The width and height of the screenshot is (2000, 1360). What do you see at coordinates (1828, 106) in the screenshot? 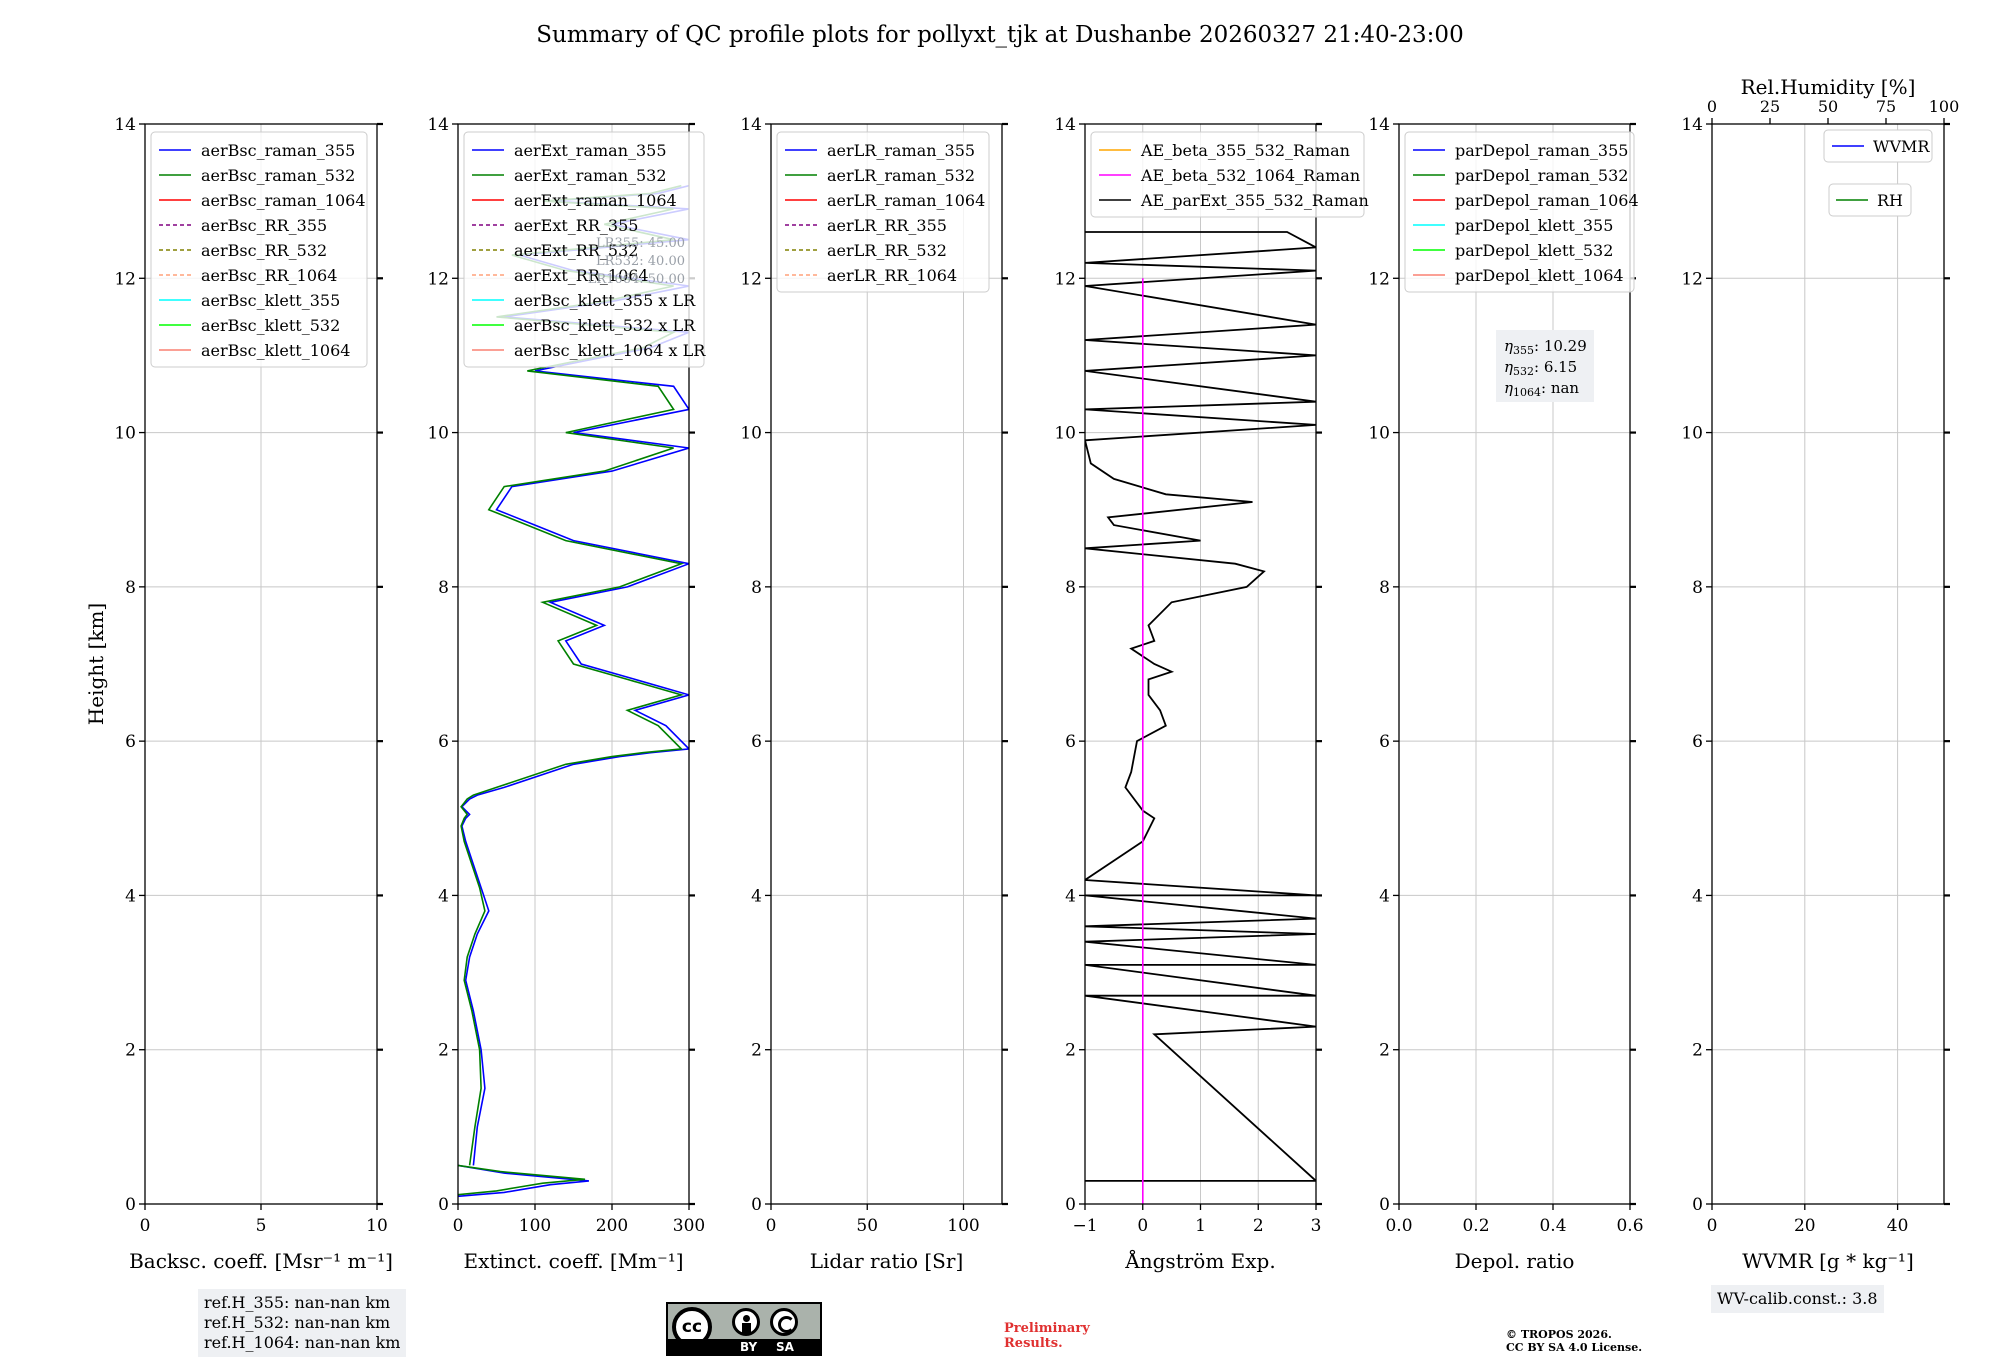
I see `top-xtick-label: 50` at bounding box center [1828, 106].